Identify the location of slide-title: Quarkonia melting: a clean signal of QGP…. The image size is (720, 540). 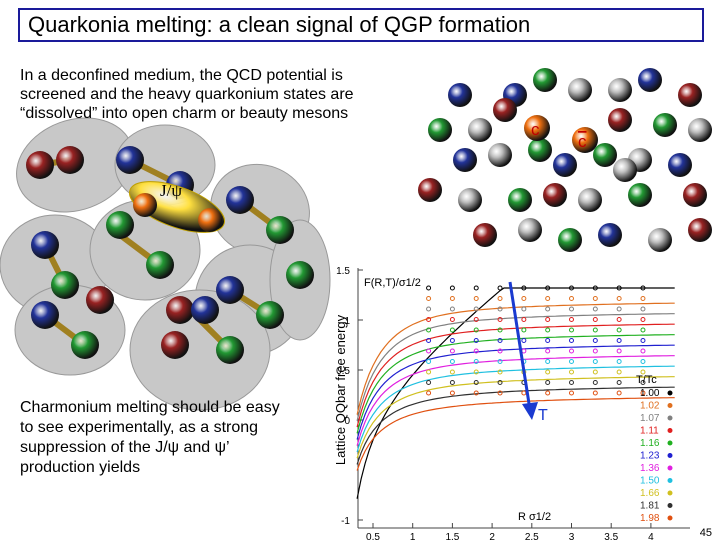
(279, 24).